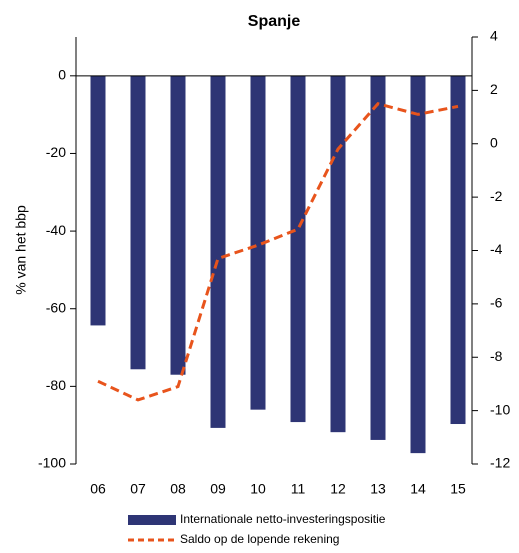  Describe the element at coordinates (56, 307) in the screenshot. I see `y-tick-label: -60` at that location.